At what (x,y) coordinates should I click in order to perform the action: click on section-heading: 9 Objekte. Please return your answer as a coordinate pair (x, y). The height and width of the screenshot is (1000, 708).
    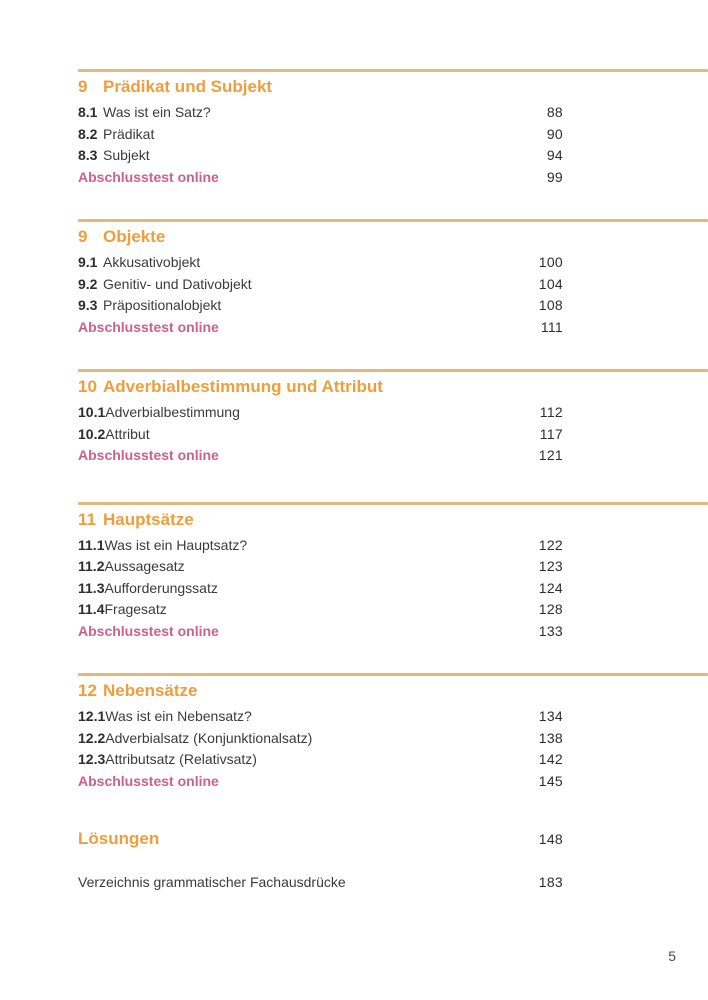
    Looking at the image, I should click on (393, 237).